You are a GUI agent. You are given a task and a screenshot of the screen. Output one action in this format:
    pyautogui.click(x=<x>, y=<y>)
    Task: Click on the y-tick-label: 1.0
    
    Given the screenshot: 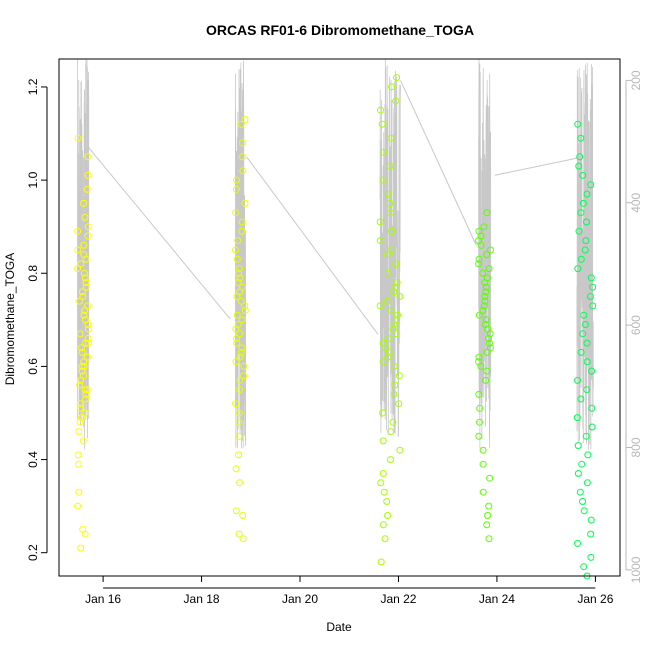 What is the action you would take?
    pyautogui.click(x=33, y=179)
    